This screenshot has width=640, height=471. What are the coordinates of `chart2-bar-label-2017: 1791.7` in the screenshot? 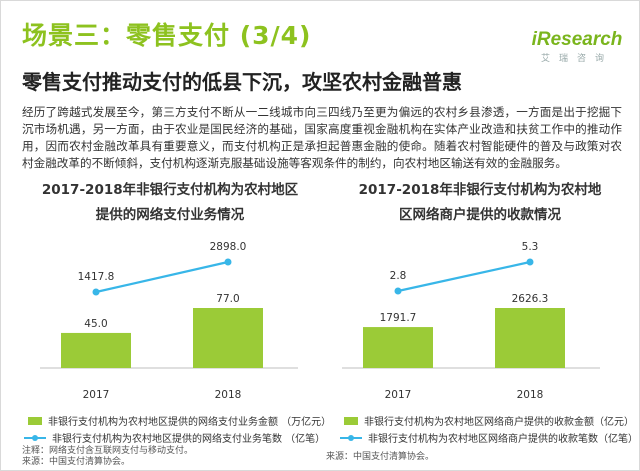 It's located at (398, 318).